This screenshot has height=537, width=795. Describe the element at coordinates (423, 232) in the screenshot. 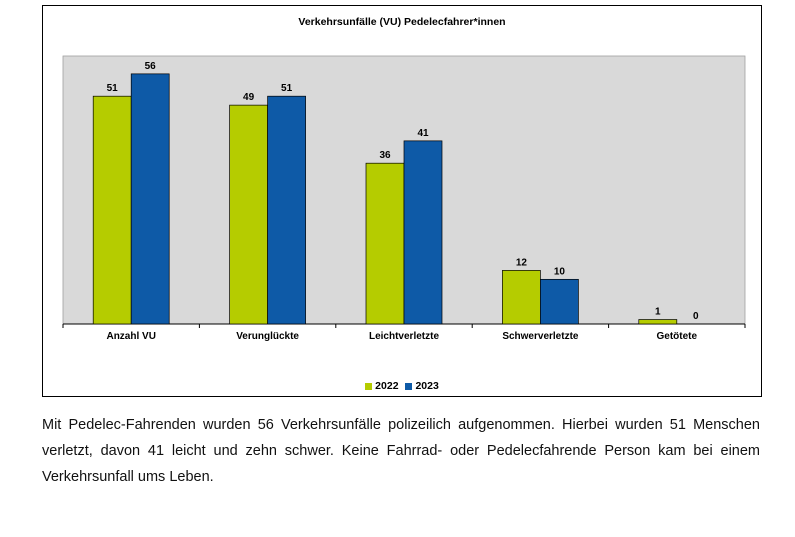

I see `bar-2023-leichtverletzte` at that location.